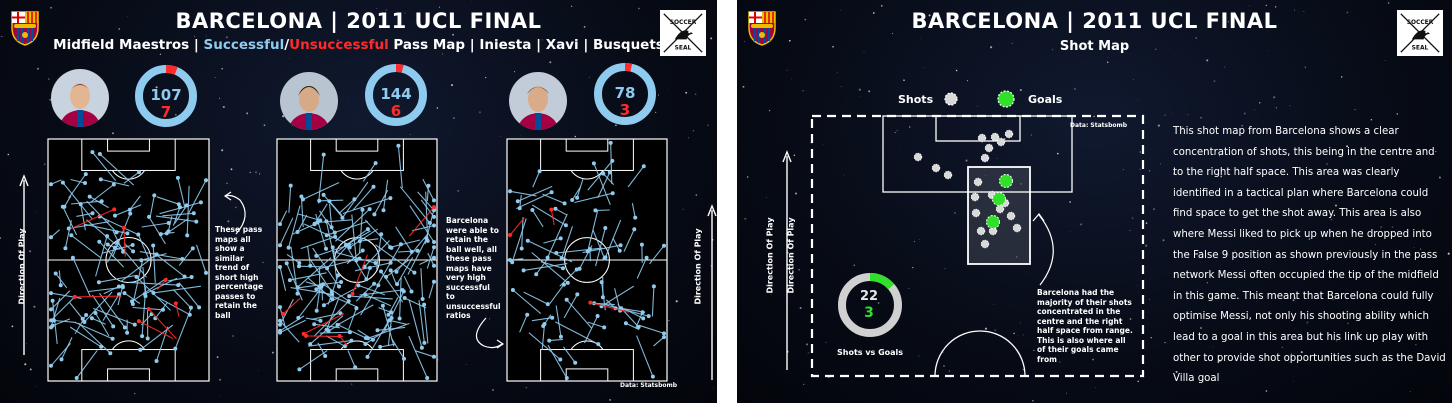  Describe the element at coordinates (244, 45) in the screenshot. I see `subtitle-successful: Successful` at that location.